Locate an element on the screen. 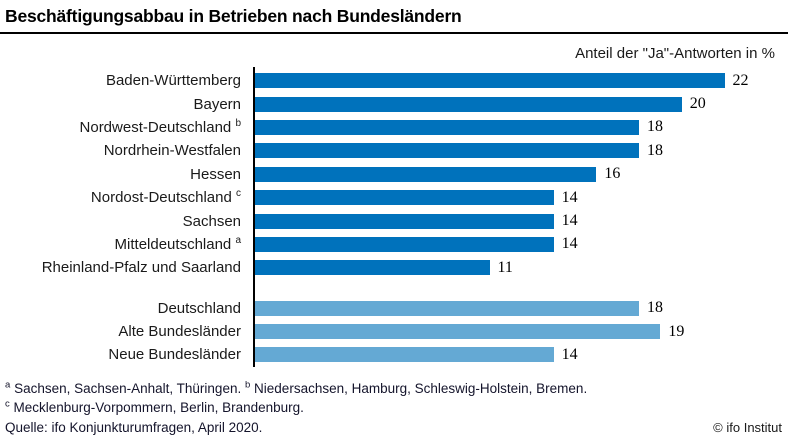  title-rule is located at coordinates (394, 33).